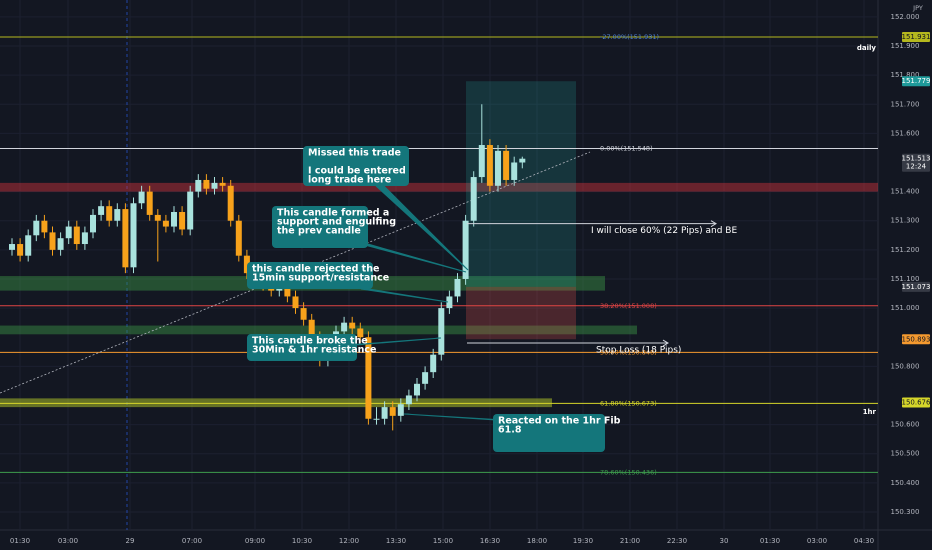 The image size is (932, 550). What do you see at coordinates (302, 541) in the screenshot?
I see `x-tick-label: 10:30` at bounding box center [302, 541].